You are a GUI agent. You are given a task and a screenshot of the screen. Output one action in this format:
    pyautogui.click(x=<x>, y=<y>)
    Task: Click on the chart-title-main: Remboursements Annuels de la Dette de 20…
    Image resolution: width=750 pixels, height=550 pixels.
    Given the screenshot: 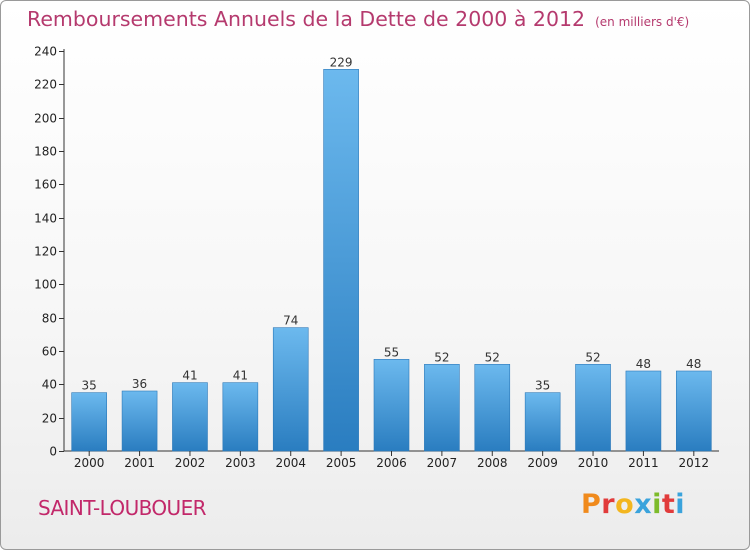 What is the action you would take?
    pyautogui.click(x=306, y=19)
    